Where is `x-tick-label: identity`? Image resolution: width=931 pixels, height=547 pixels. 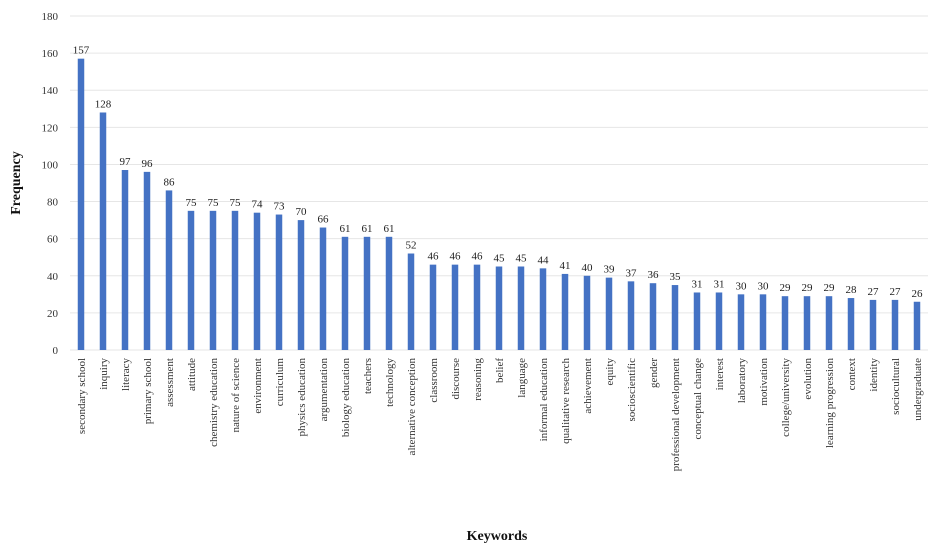
x-tick-label: identity is located at coordinates (874, 375).